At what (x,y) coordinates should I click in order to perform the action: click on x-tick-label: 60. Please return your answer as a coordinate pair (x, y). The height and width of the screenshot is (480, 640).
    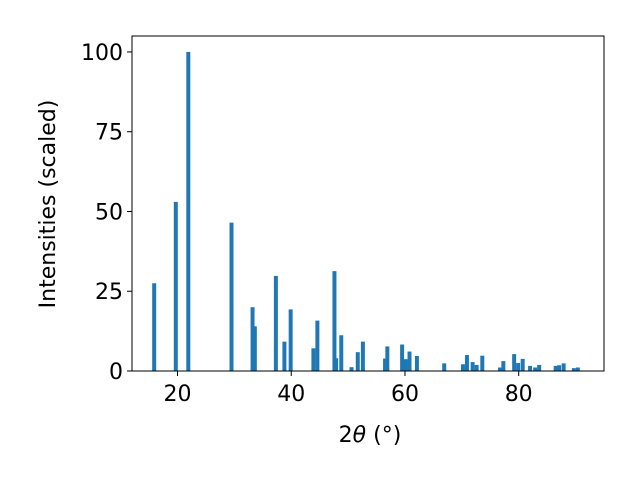
    Looking at the image, I should click on (405, 394).